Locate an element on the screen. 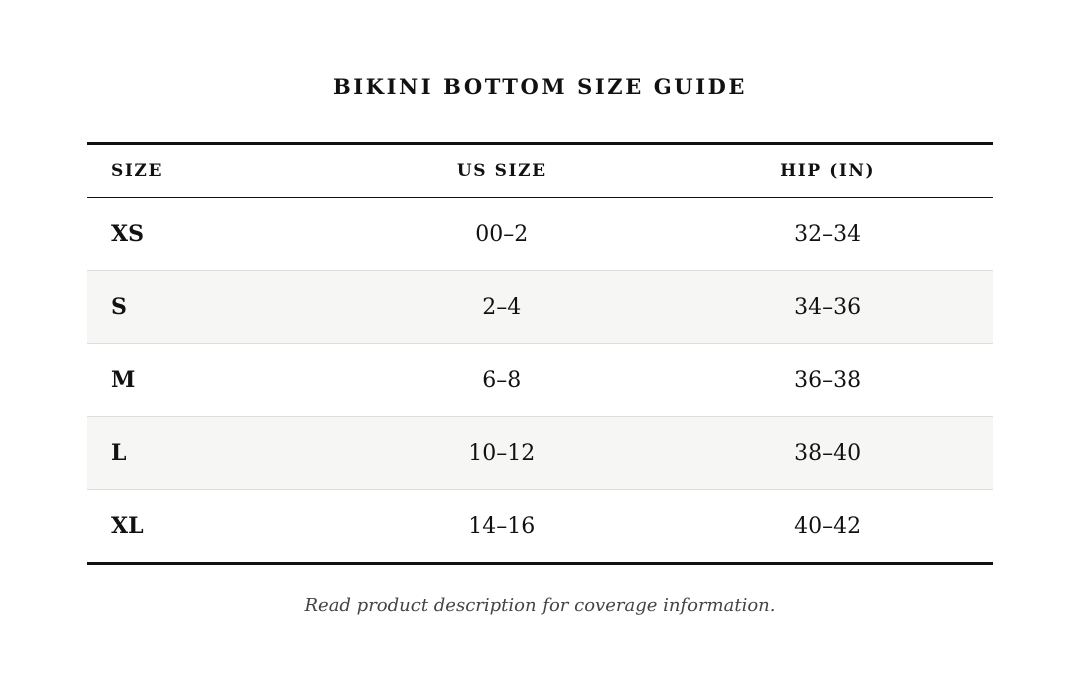 The height and width of the screenshot is (694, 1080). size-cell: XS is located at coordinates (127, 234).